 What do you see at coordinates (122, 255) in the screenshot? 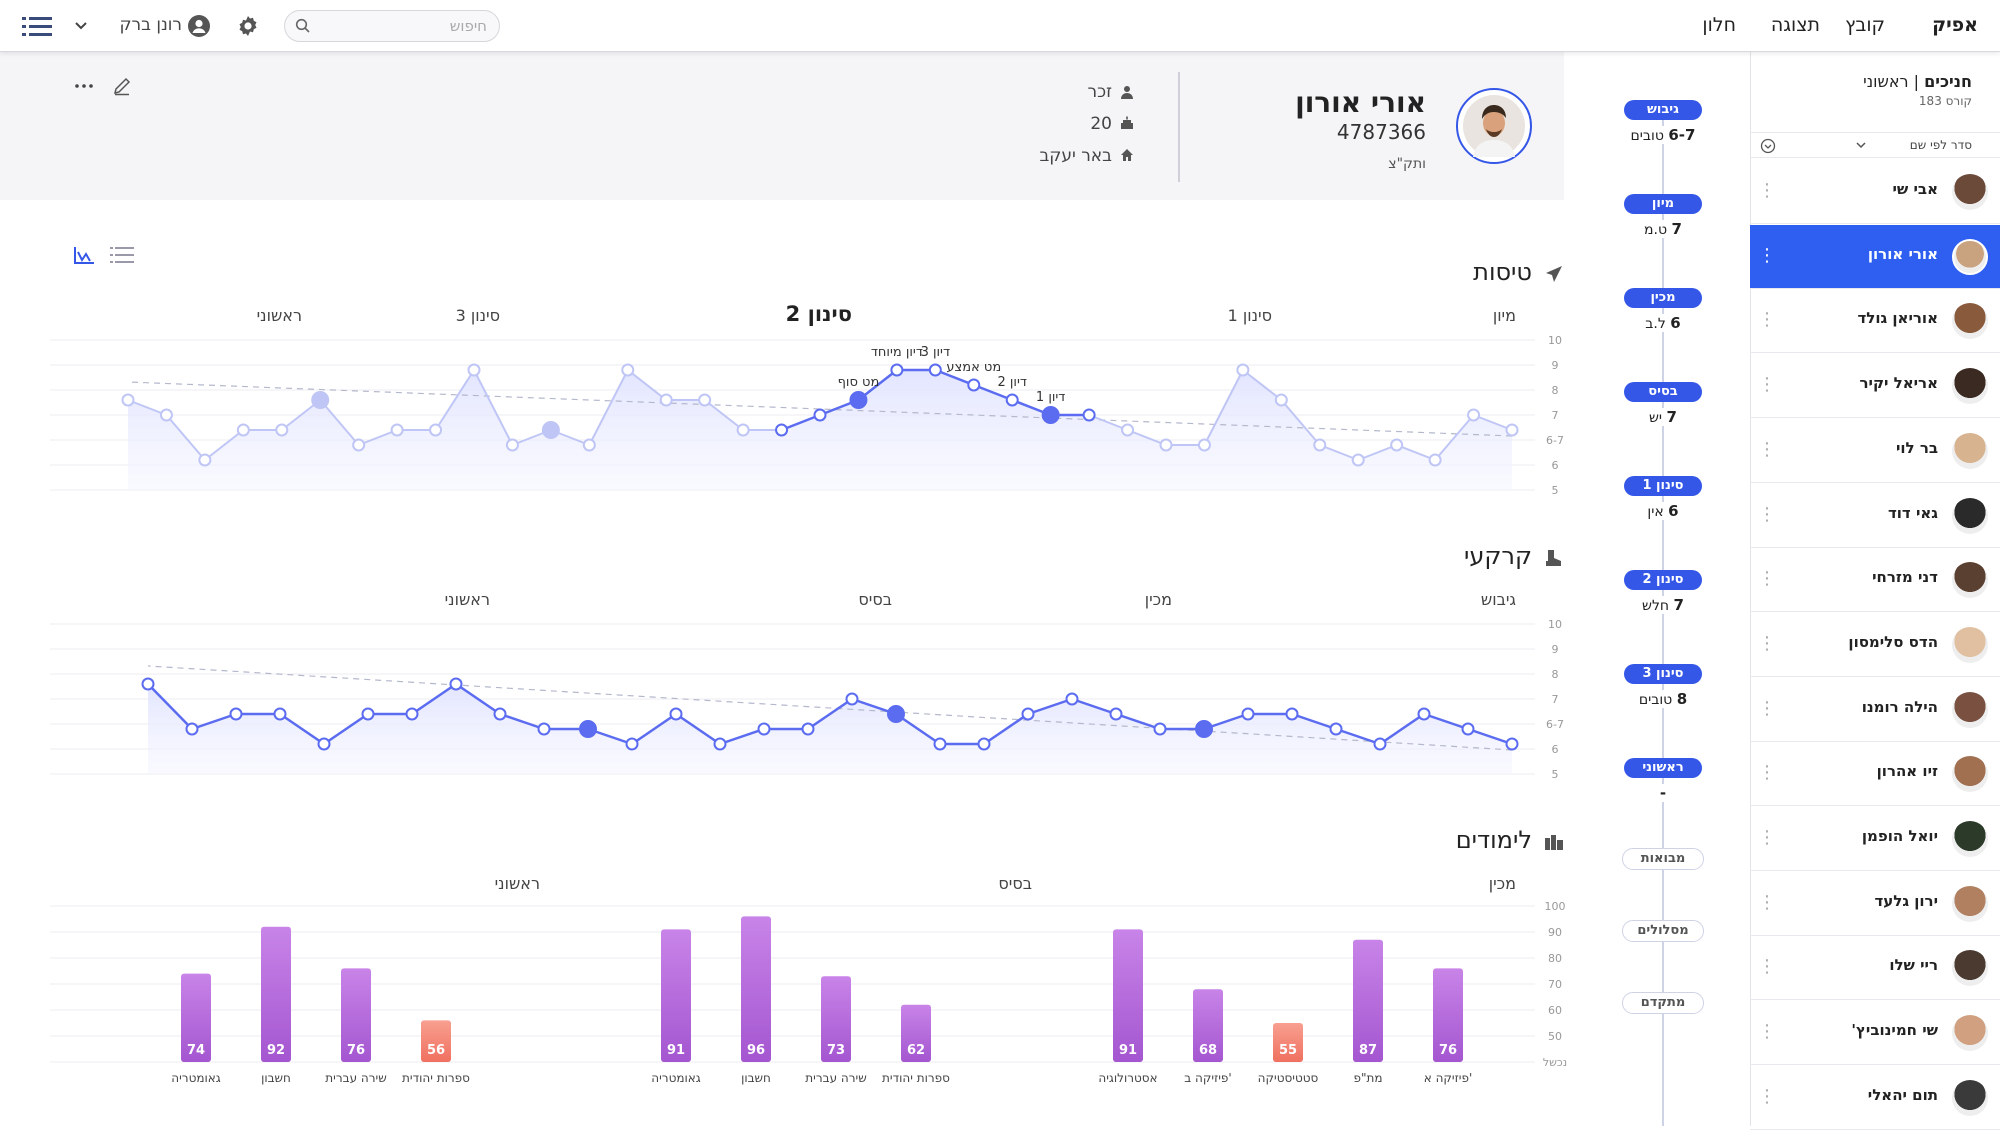
I see `list-view-icon` at bounding box center [122, 255].